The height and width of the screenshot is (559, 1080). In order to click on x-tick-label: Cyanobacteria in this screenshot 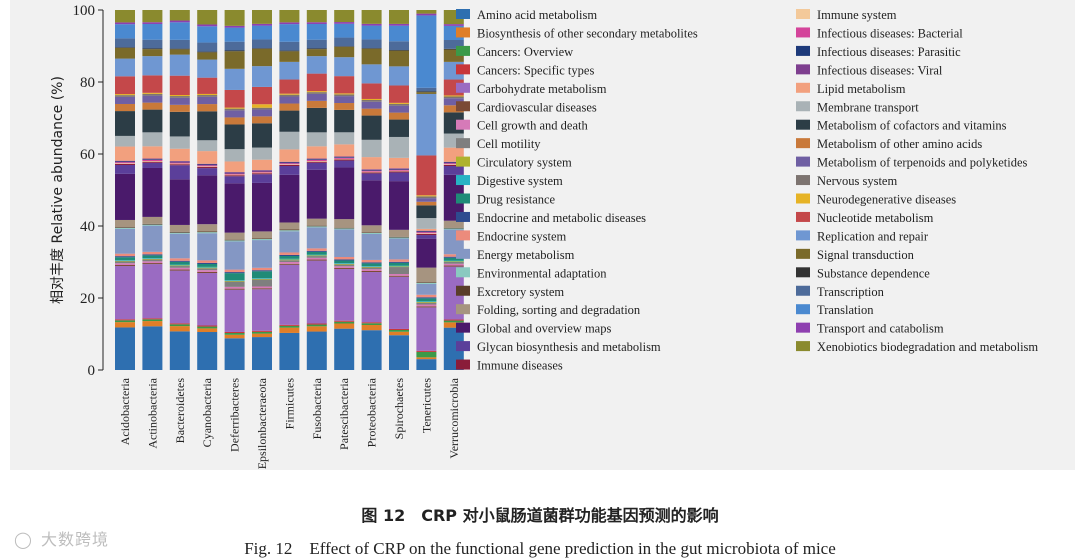, I will do `click(207, 412)`.